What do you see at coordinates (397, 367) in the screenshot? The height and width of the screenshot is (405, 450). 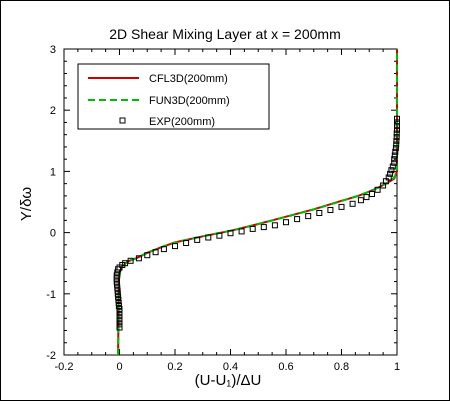 I see `x-tick-label: 1` at bounding box center [397, 367].